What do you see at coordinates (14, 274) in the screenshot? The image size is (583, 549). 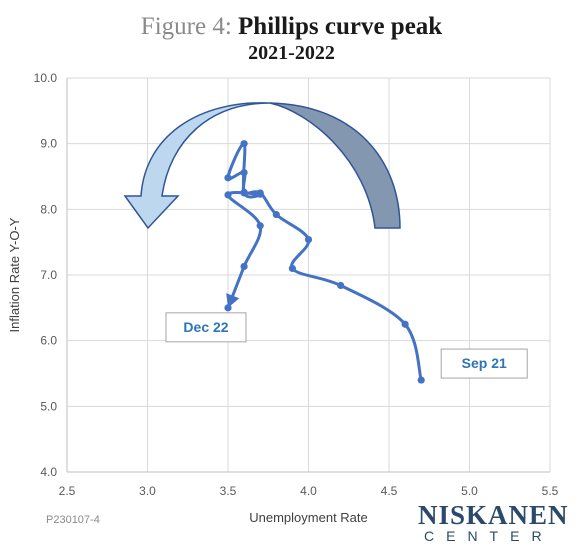 I see `y-axis-title: Inflation Rate Y-O-Y` at bounding box center [14, 274].